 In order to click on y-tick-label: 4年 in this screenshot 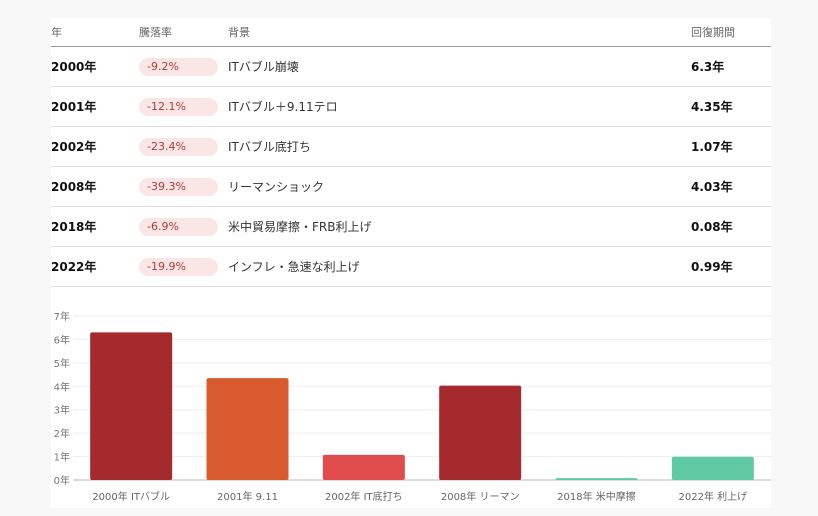, I will do `click(62, 386)`.